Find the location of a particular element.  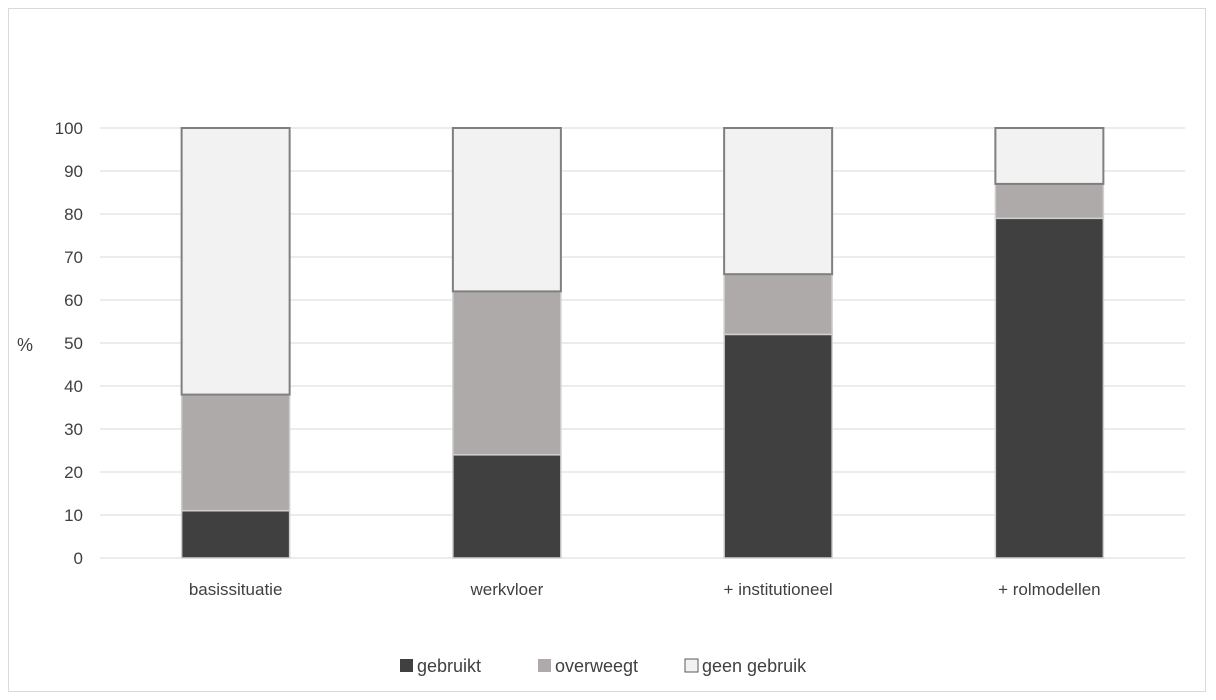

bar-rolmodellen-gebruikt is located at coordinates (1049, 388).